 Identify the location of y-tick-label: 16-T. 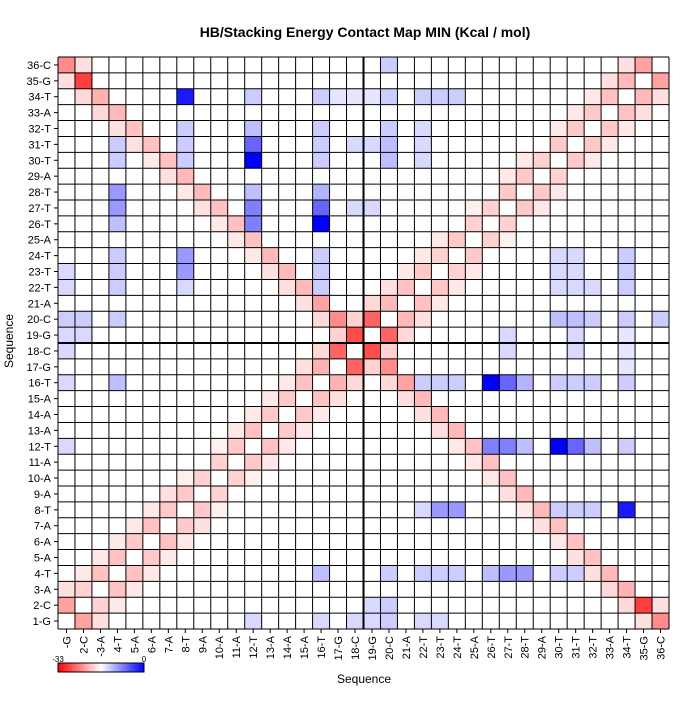
(39, 384).